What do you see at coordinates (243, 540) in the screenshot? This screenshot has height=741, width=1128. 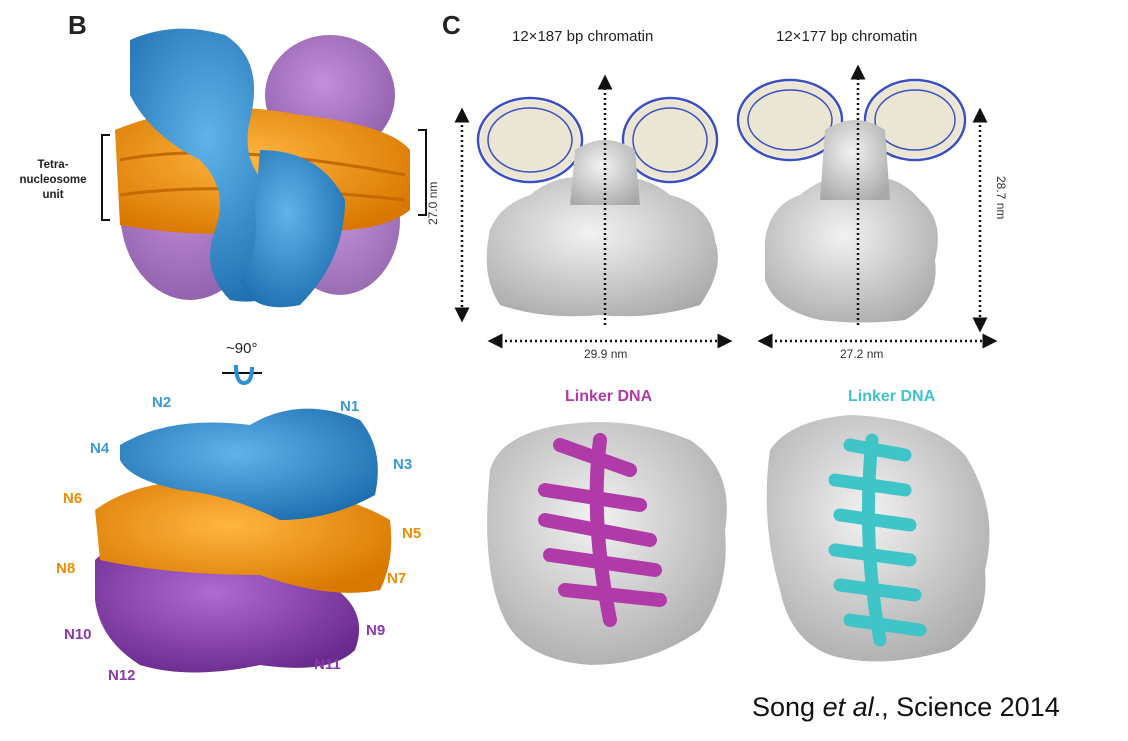 I see `tetranucleosome-side-view` at bounding box center [243, 540].